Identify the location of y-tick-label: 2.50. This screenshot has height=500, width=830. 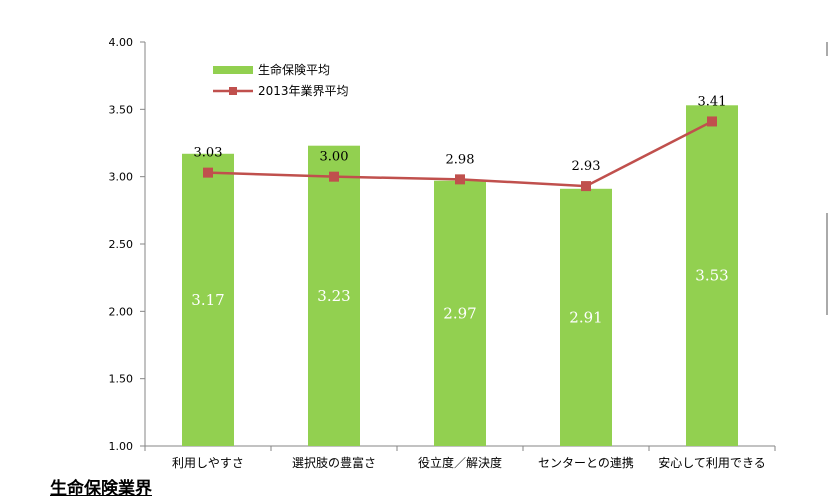
(121, 244).